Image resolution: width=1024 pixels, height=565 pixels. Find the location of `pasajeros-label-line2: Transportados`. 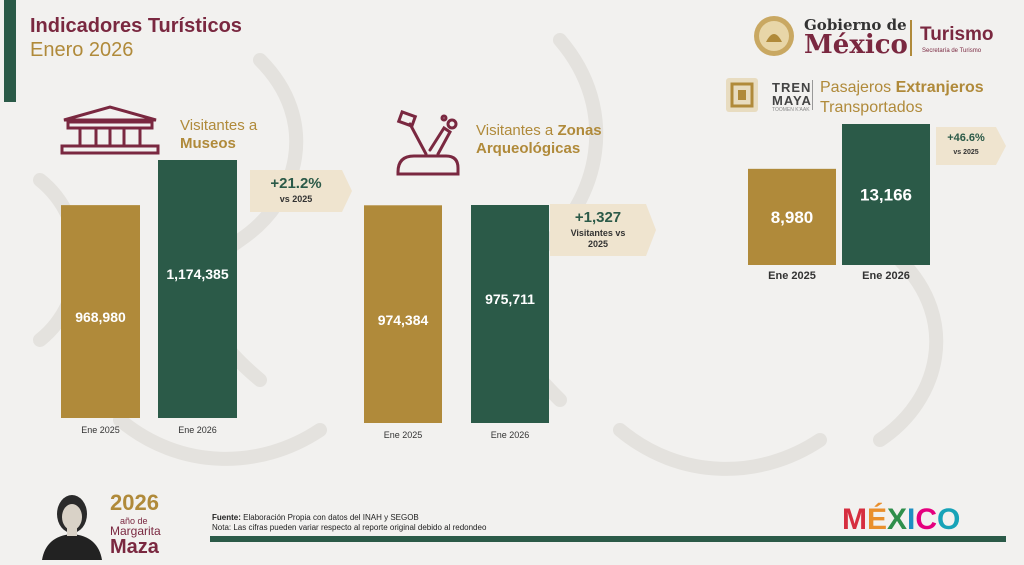

pasajeros-label-line2: Transportados is located at coordinates (871, 107).